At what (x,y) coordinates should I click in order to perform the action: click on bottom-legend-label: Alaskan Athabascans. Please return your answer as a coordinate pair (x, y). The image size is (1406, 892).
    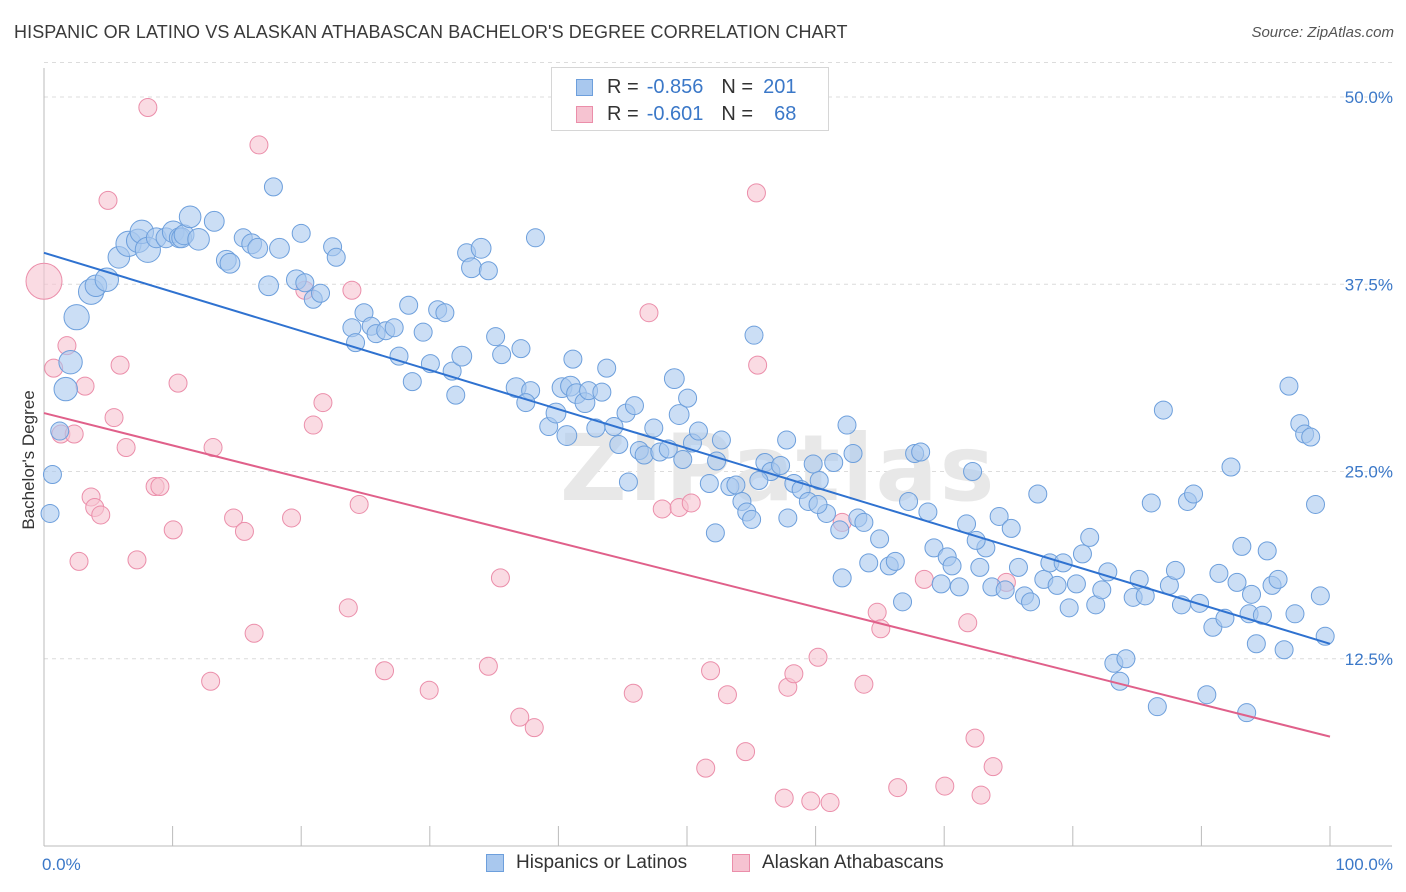
    Looking at the image, I should click on (853, 862).